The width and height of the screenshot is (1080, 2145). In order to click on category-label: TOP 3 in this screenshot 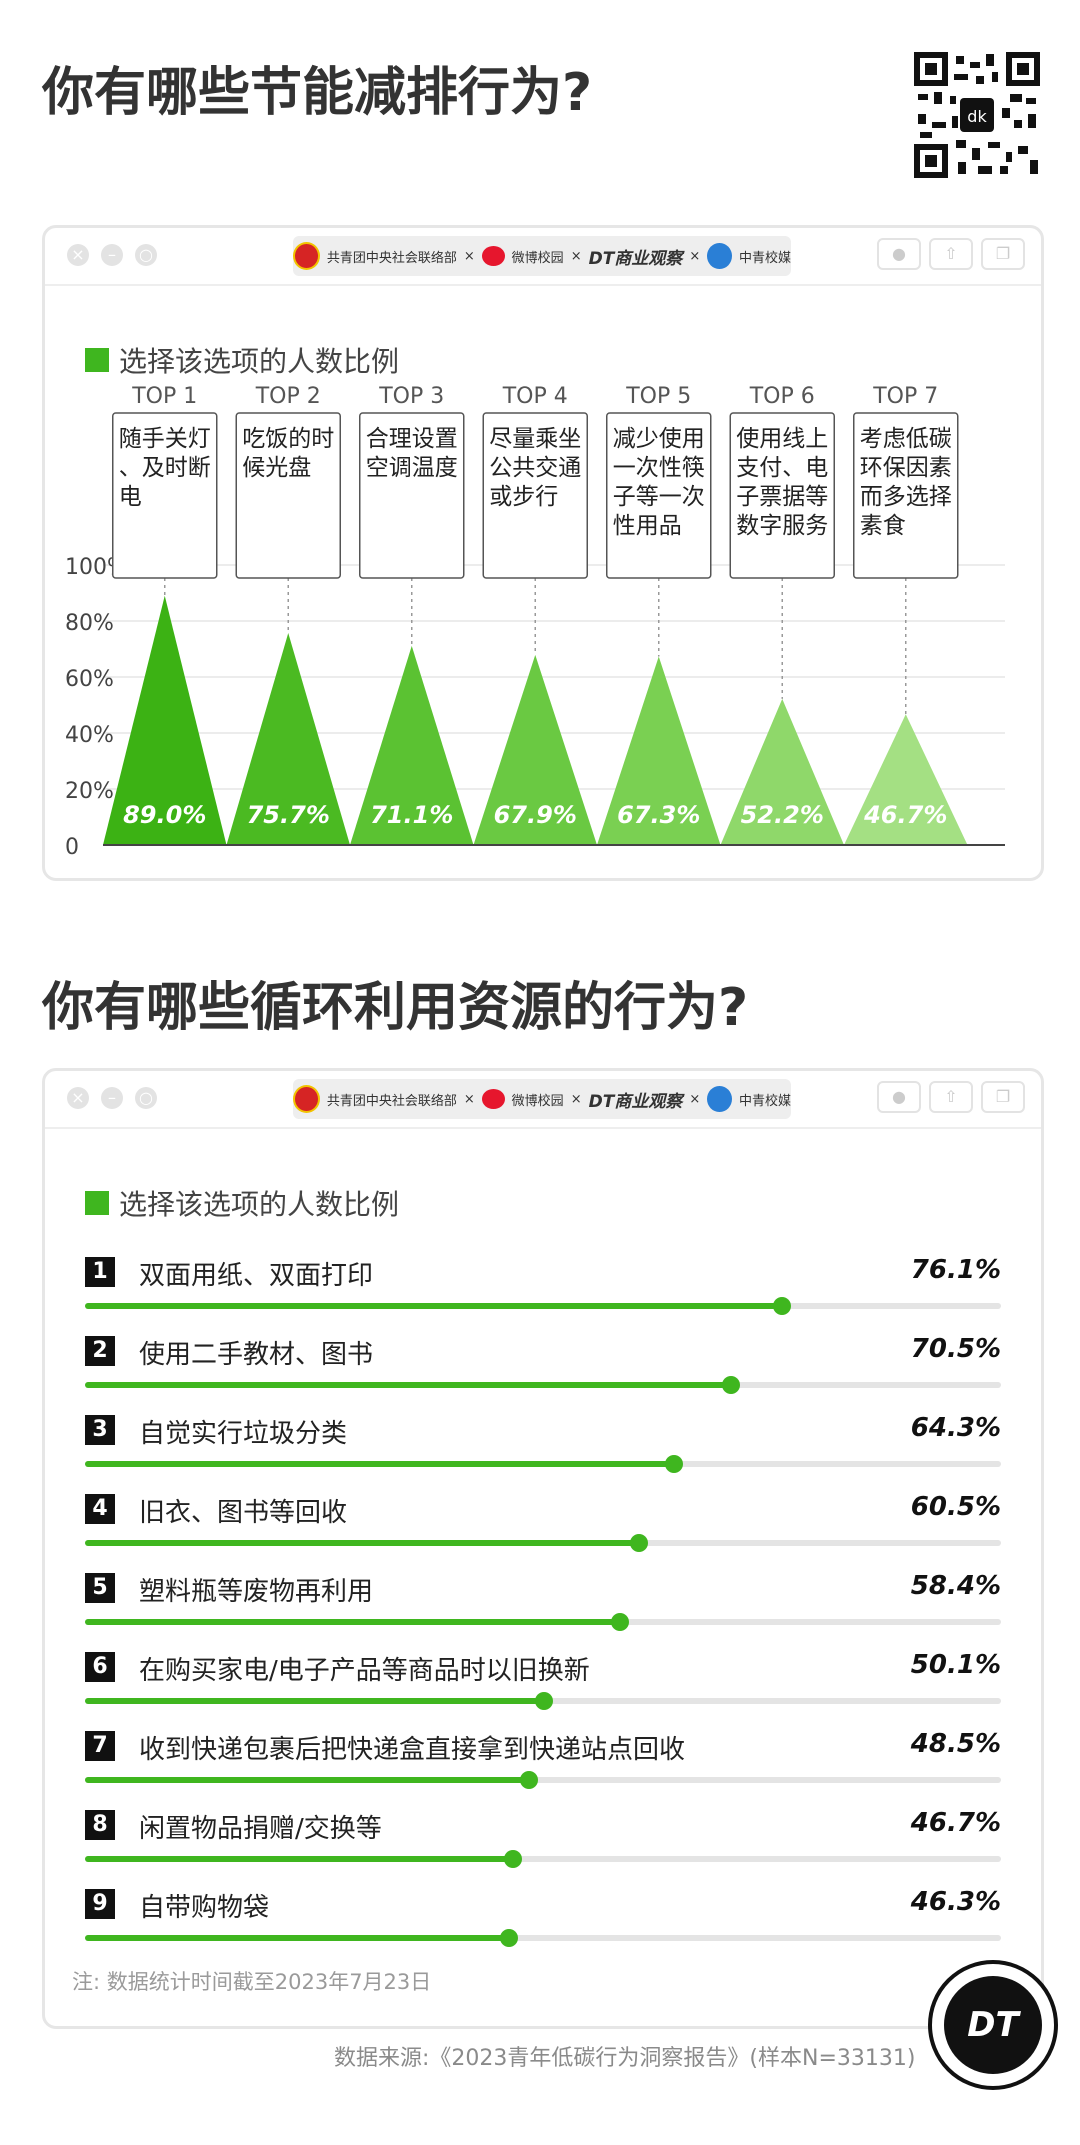, I will do `click(411, 396)`.